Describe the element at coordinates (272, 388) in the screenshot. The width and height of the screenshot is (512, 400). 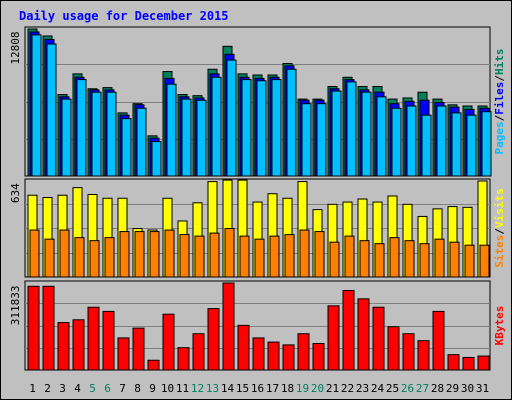
I see `x-tick-label: 17` at that location.